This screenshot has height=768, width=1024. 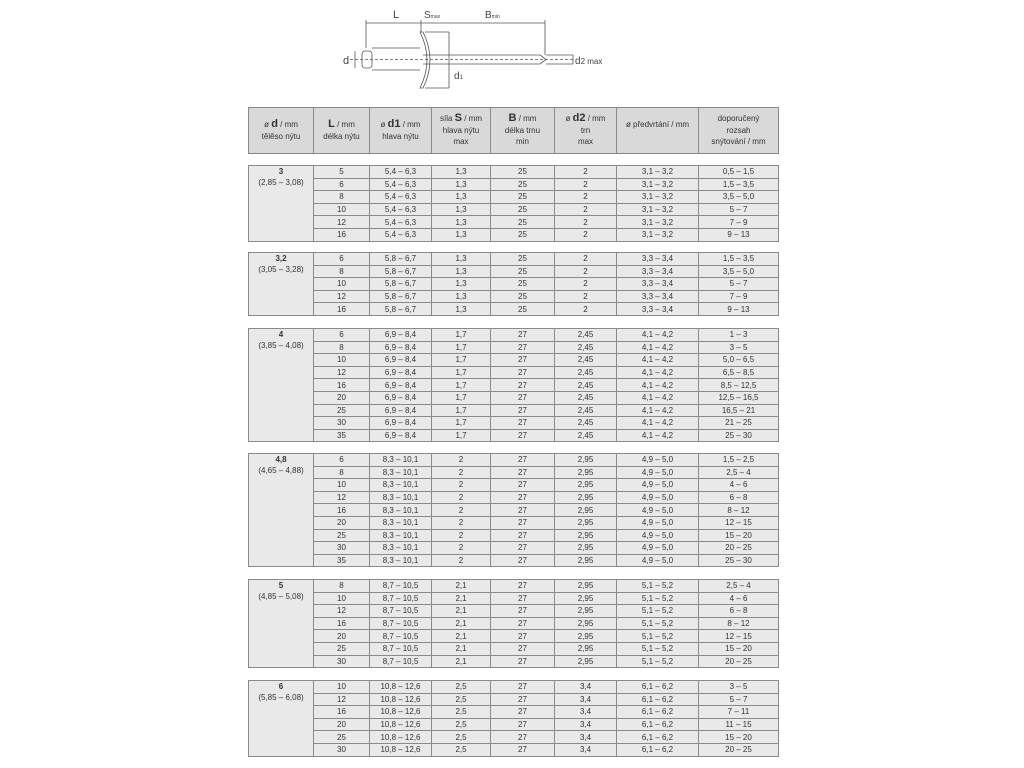 What do you see at coordinates (738, 460) in the screenshot?
I see `cell-rozsah: 1,5 – 2,5` at bounding box center [738, 460].